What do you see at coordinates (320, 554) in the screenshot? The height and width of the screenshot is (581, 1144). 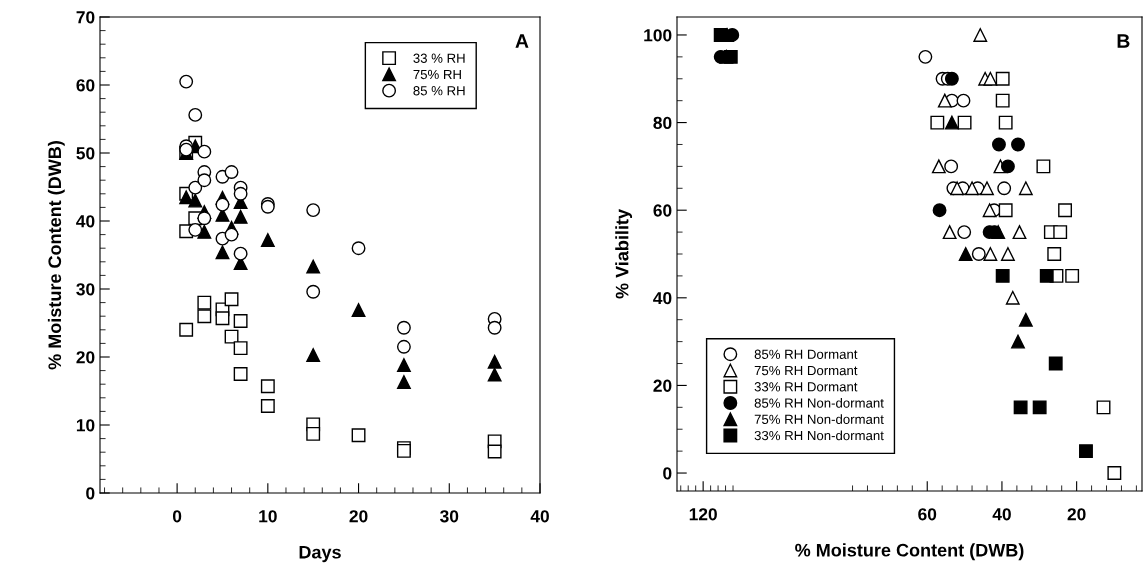 I see `x-axis-title: Days` at bounding box center [320, 554].